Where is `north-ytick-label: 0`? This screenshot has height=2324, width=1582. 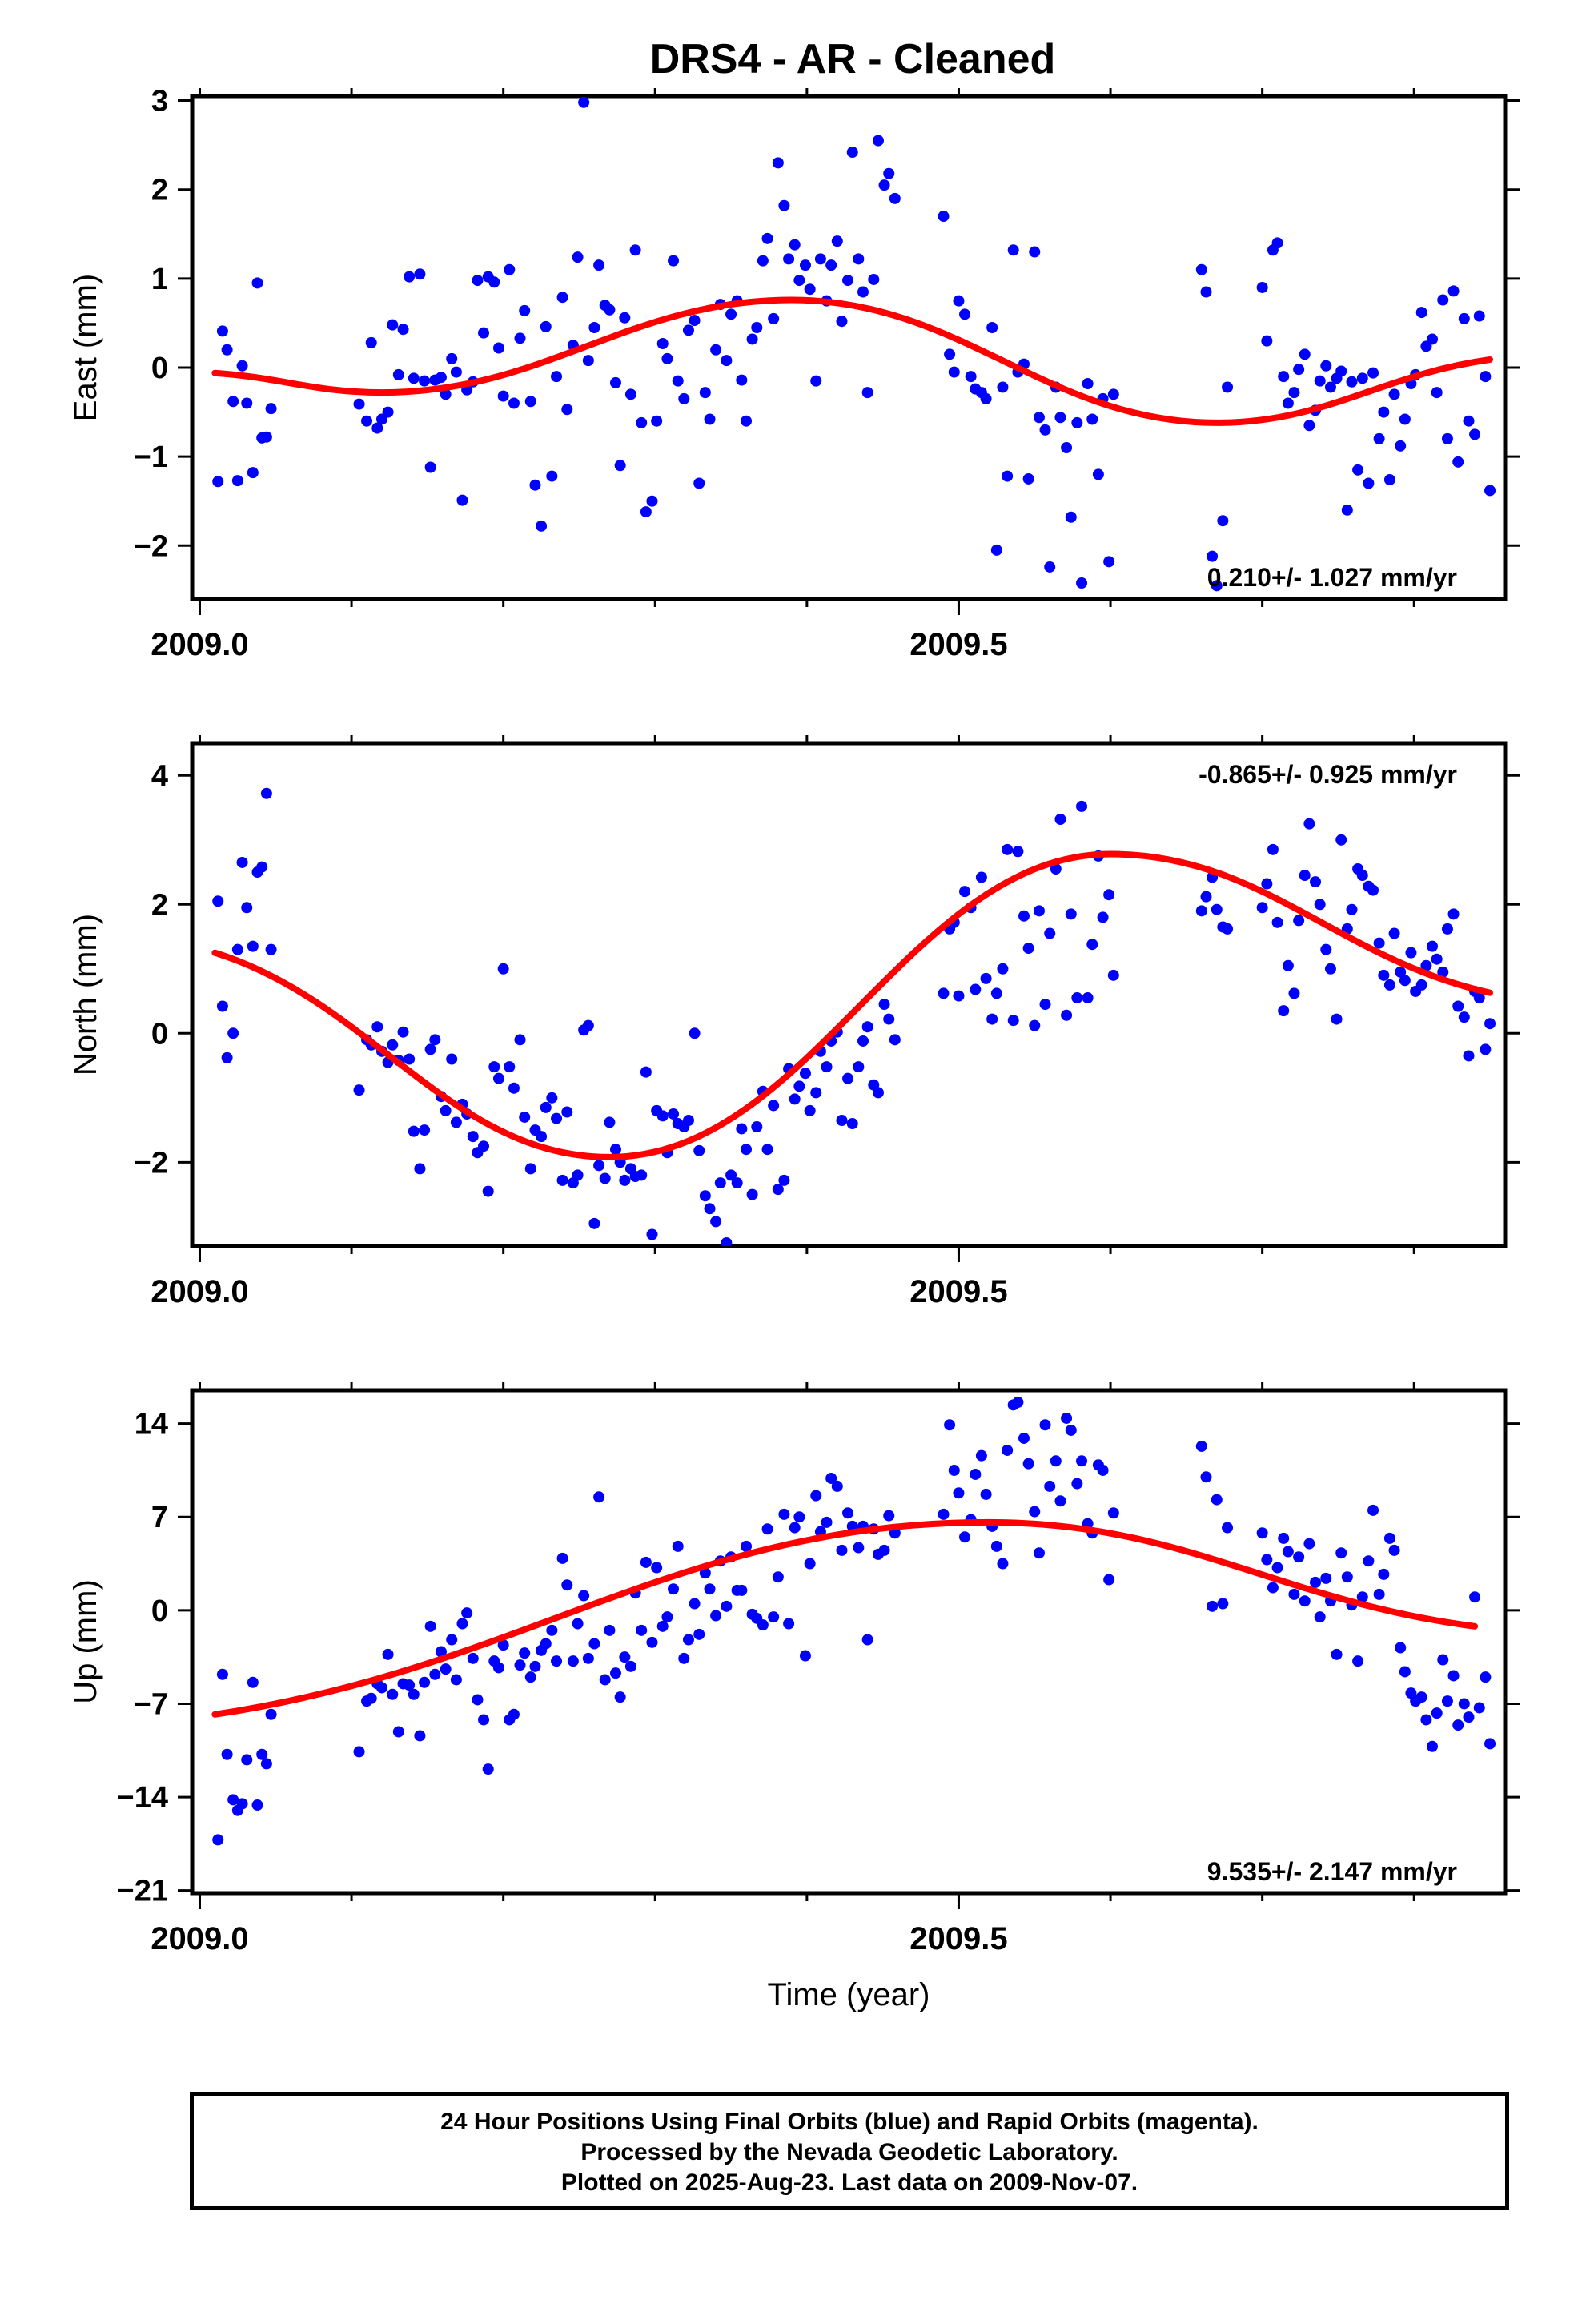 north-ytick-label: 0 is located at coordinates (159, 1034).